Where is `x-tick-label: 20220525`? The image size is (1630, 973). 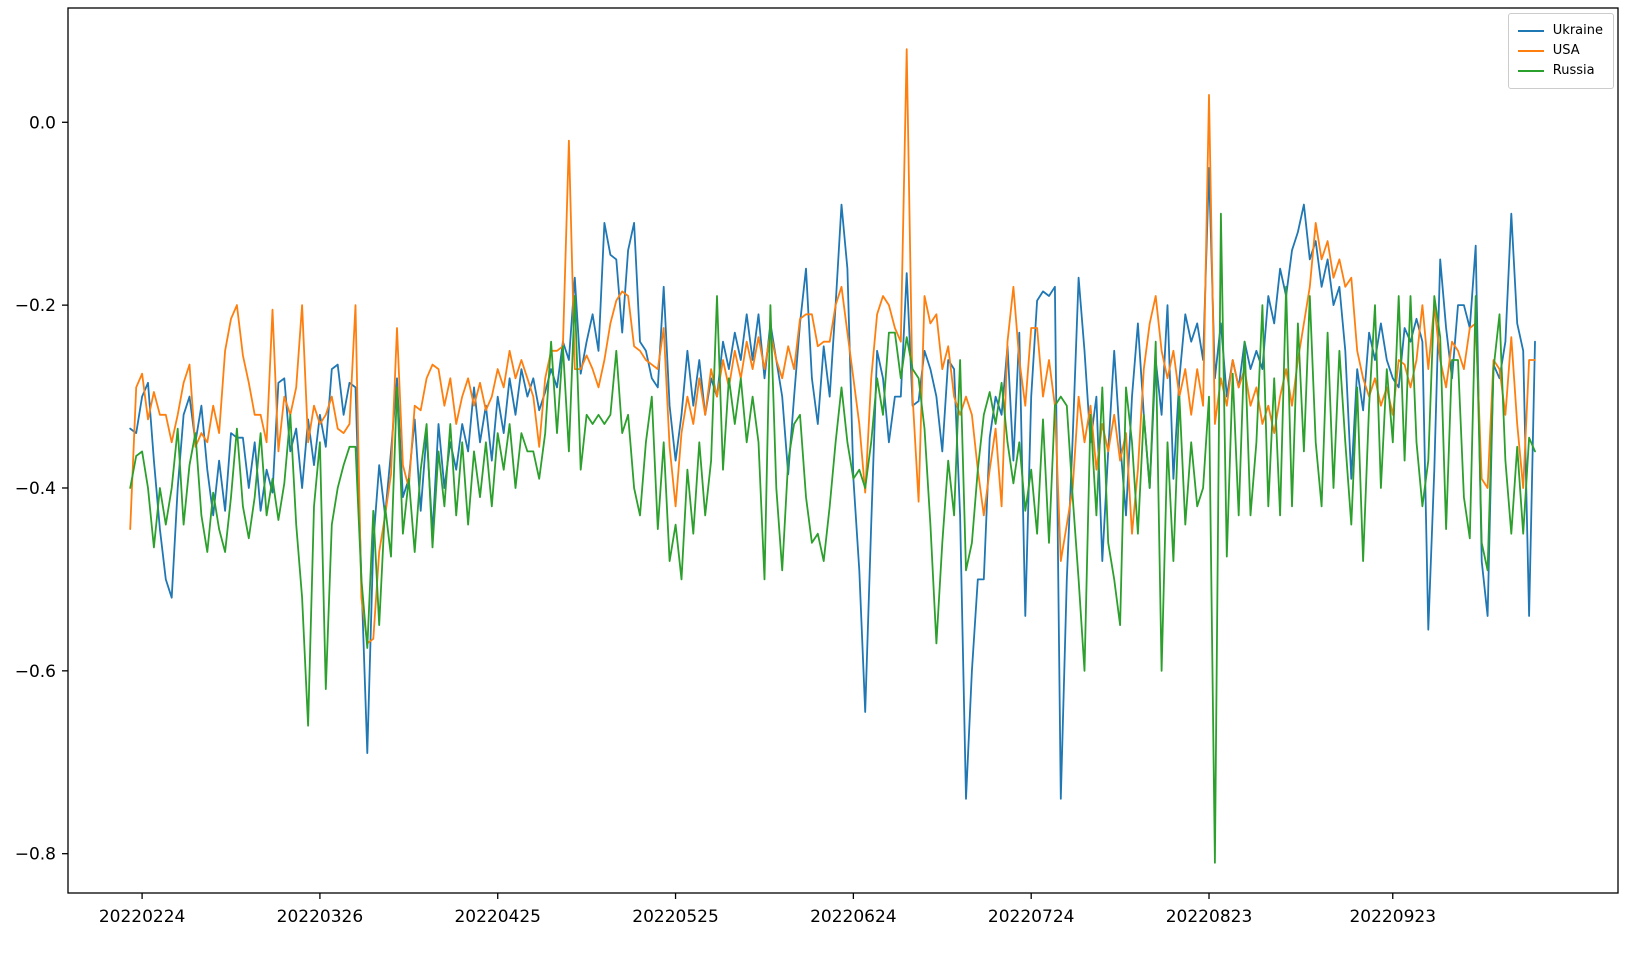 x-tick-label: 20220525 is located at coordinates (675, 917).